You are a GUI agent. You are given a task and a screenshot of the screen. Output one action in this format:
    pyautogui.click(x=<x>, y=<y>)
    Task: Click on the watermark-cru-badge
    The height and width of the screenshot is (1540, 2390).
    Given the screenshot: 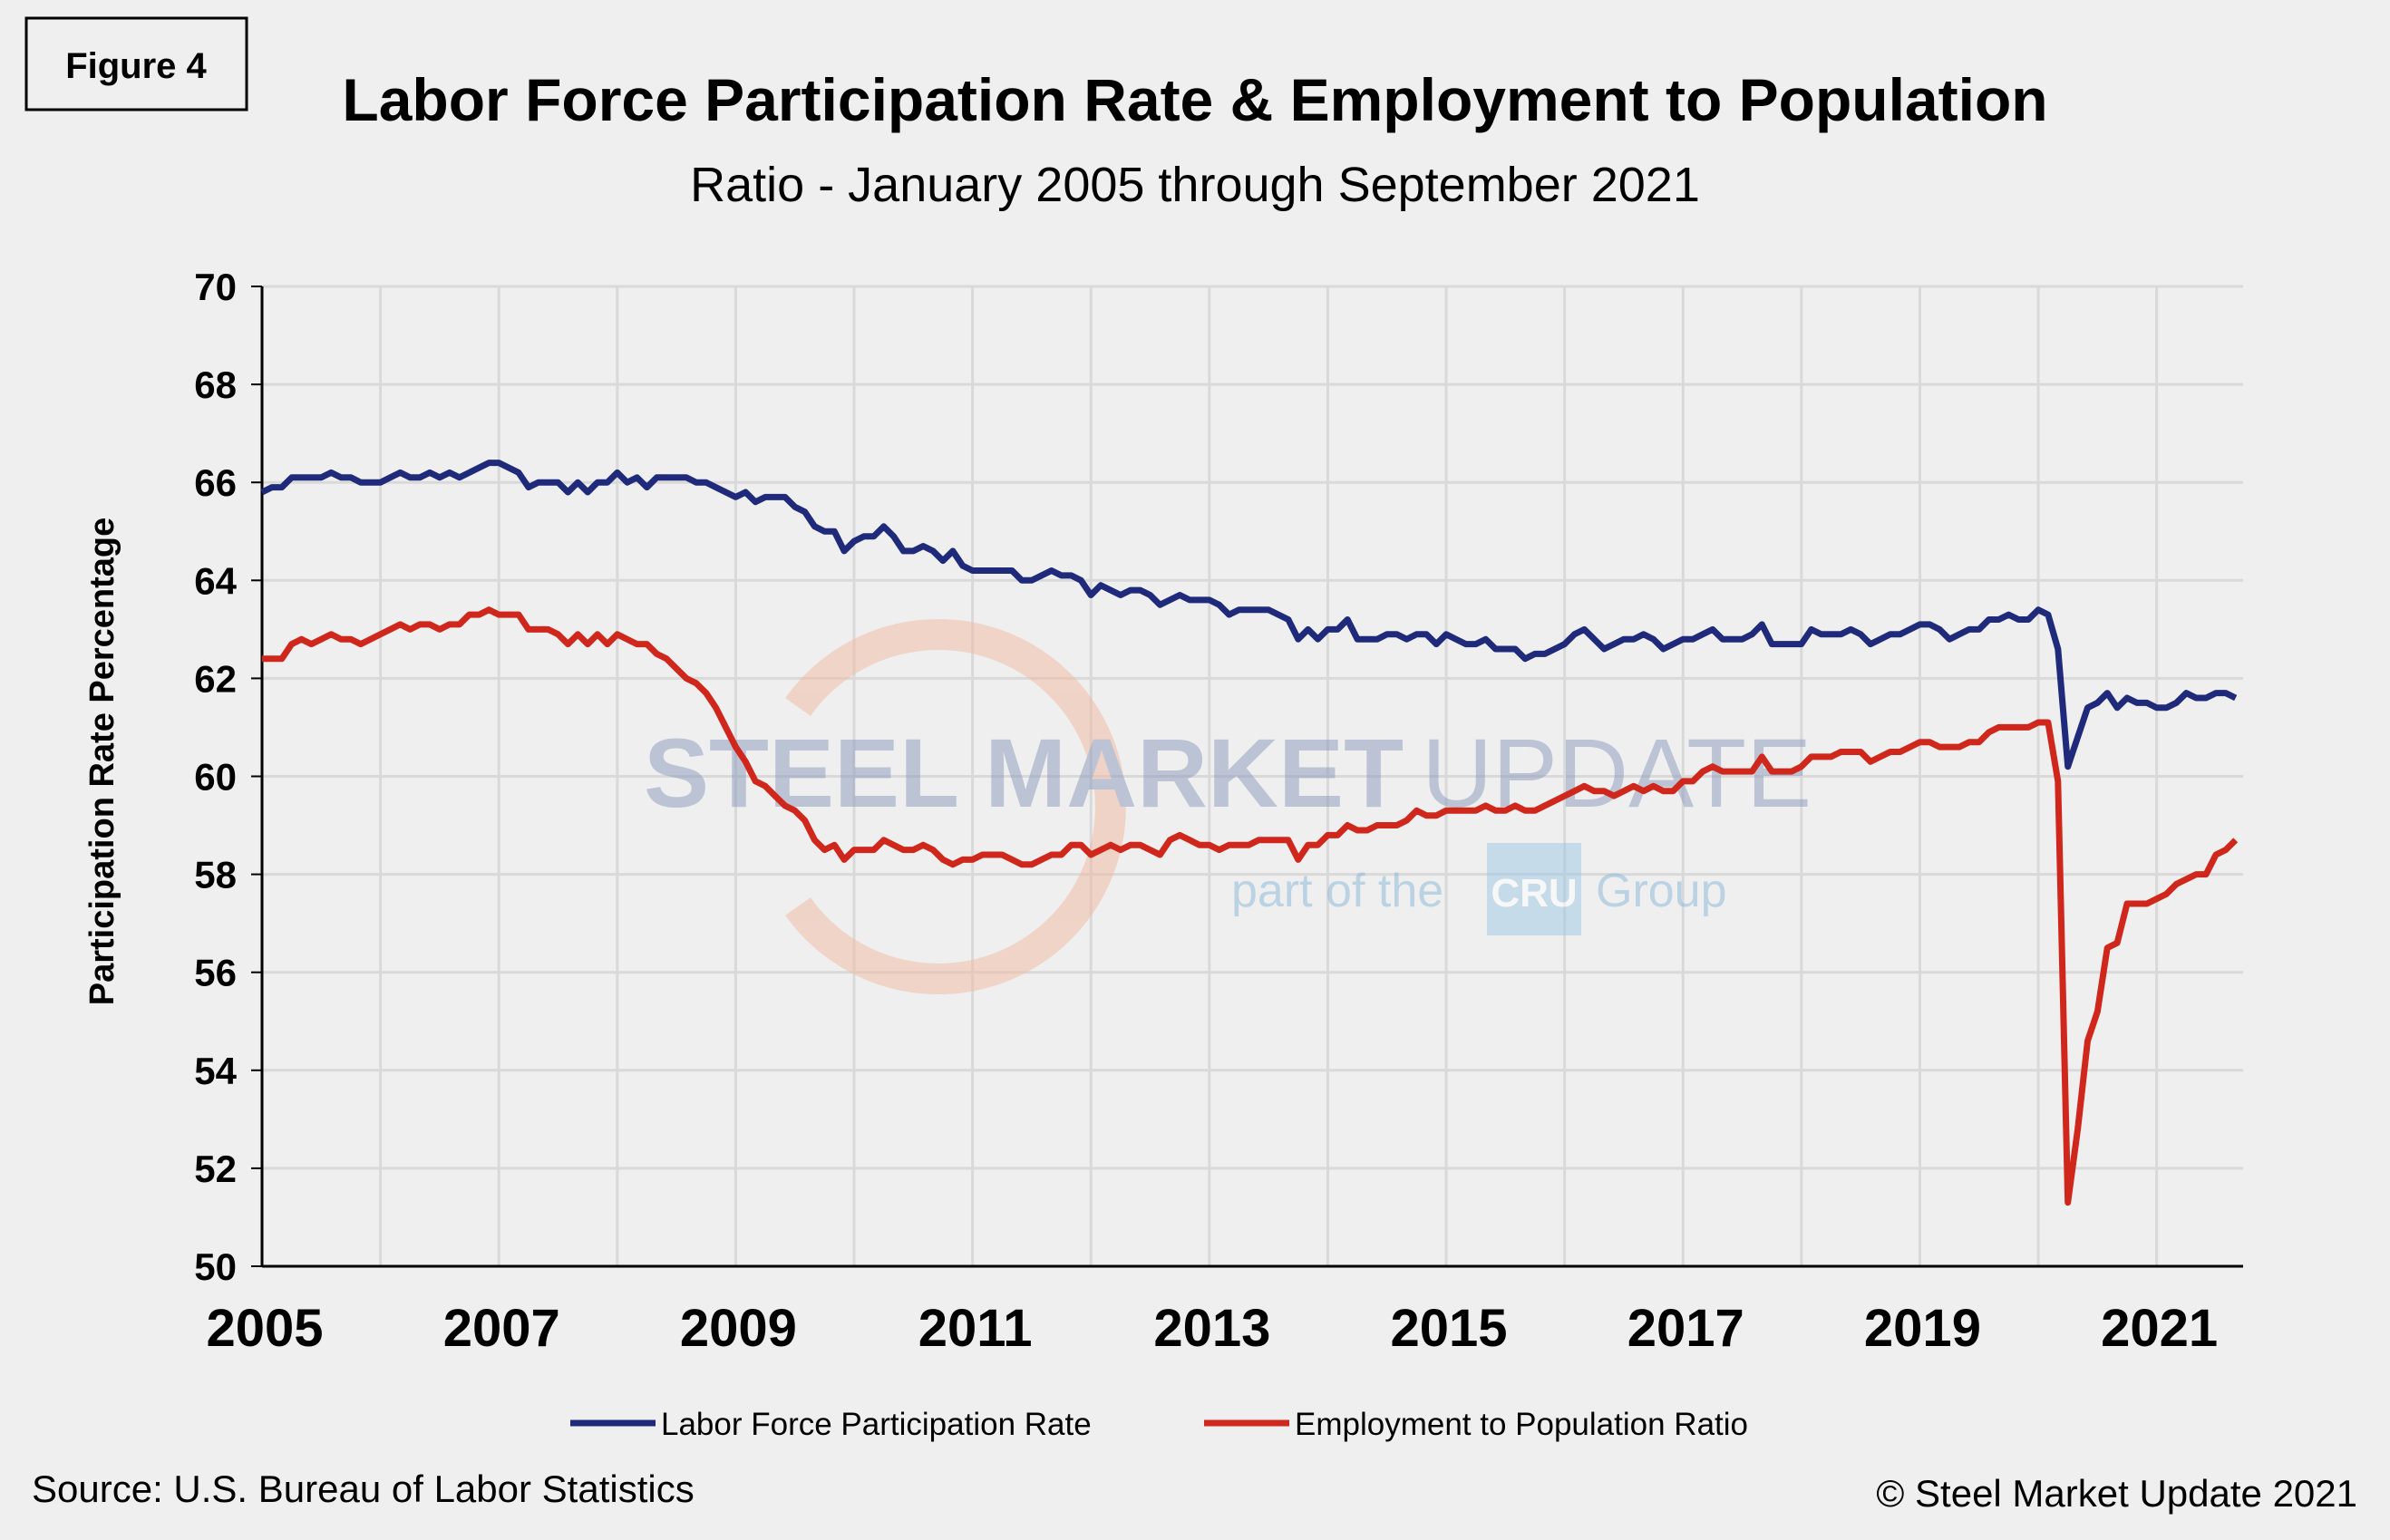 What is the action you would take?
    pyautogui.click(x=1534, y=889)
    